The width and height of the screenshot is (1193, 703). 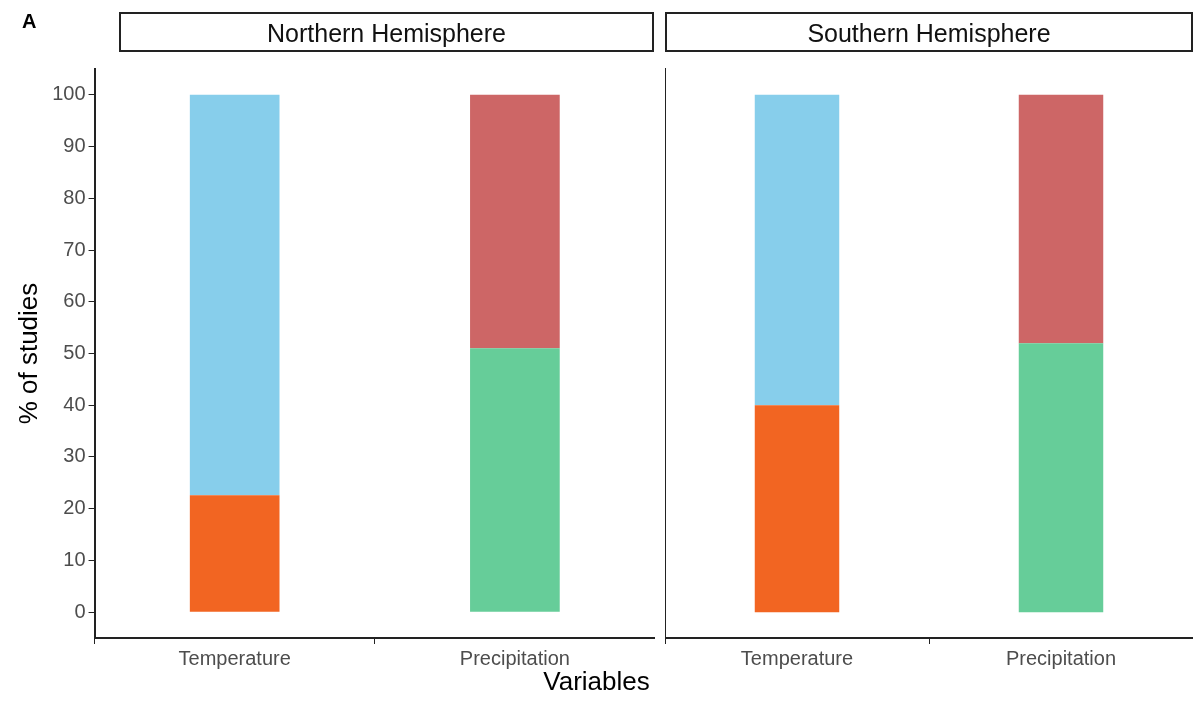 I want to click on chart-title: Southern Hemisphere, so click(x=929, y=32).